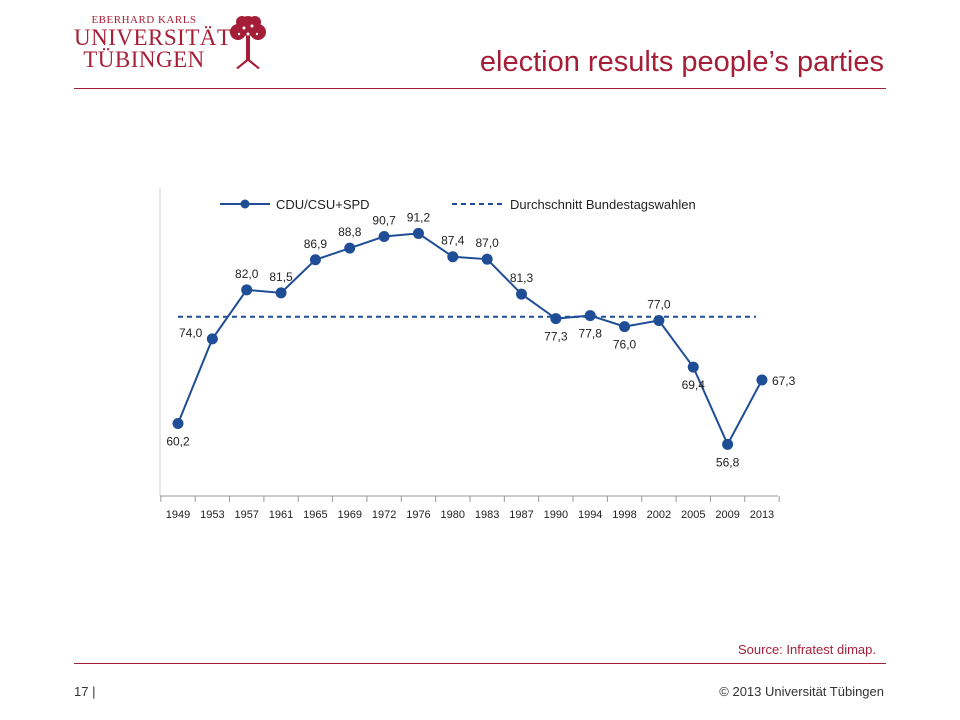 Image resolution: width=960 pixels, height=720 pixels. What do you see at coordinates (603, 204) in the screenshot?
I see `legend-label-average: Durchschnitt Bundestagswahlen` at bounding box center [603, 204].